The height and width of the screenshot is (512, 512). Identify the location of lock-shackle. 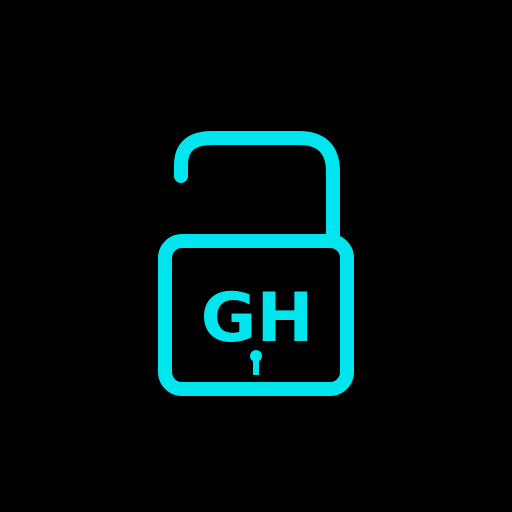
(257, 188).